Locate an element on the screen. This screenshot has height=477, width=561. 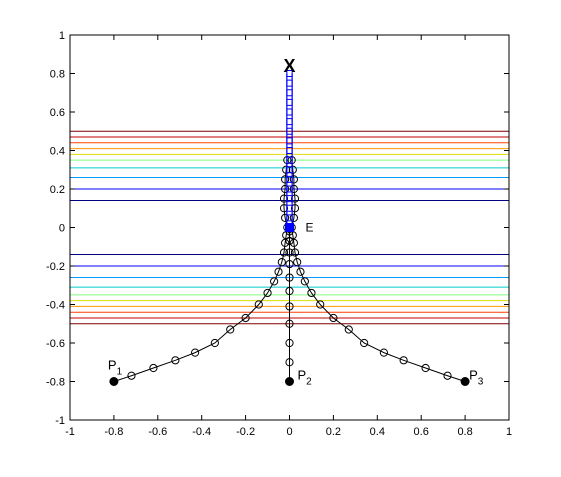
y-tick-label-4: 0.2 is located at coordinates (57, 190).